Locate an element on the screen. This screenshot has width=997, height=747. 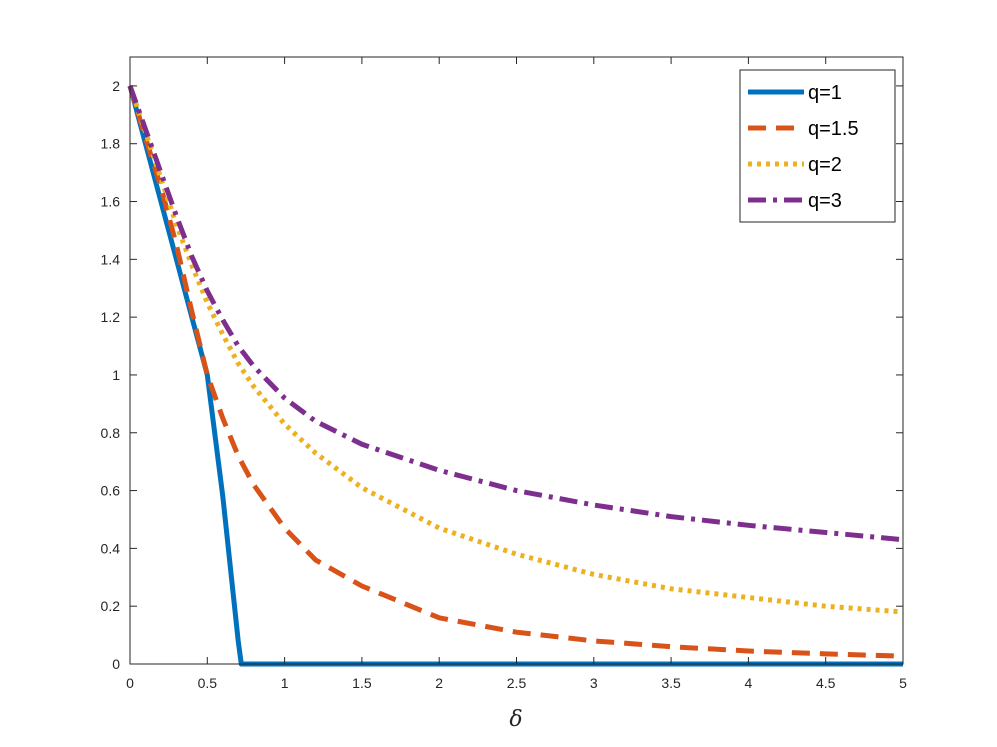
x-tick-label: 4.5 is located at coordinates (826, 683).